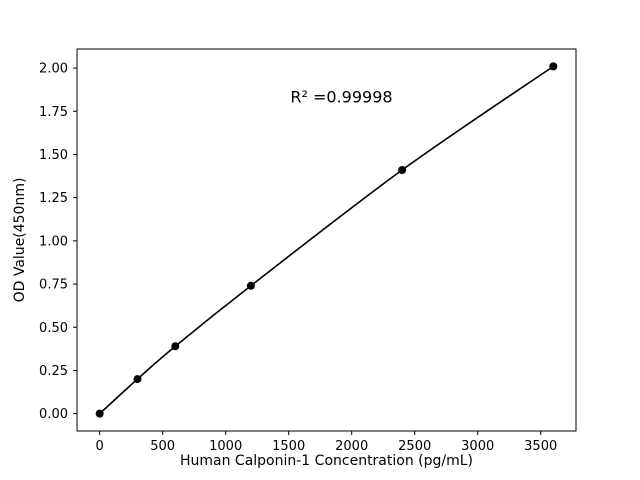 This screenshot has height=480, width=640. Describe the element at coordinates (53, 69) in the screenshot. I see `y-tick-label: 2.00` at that location.